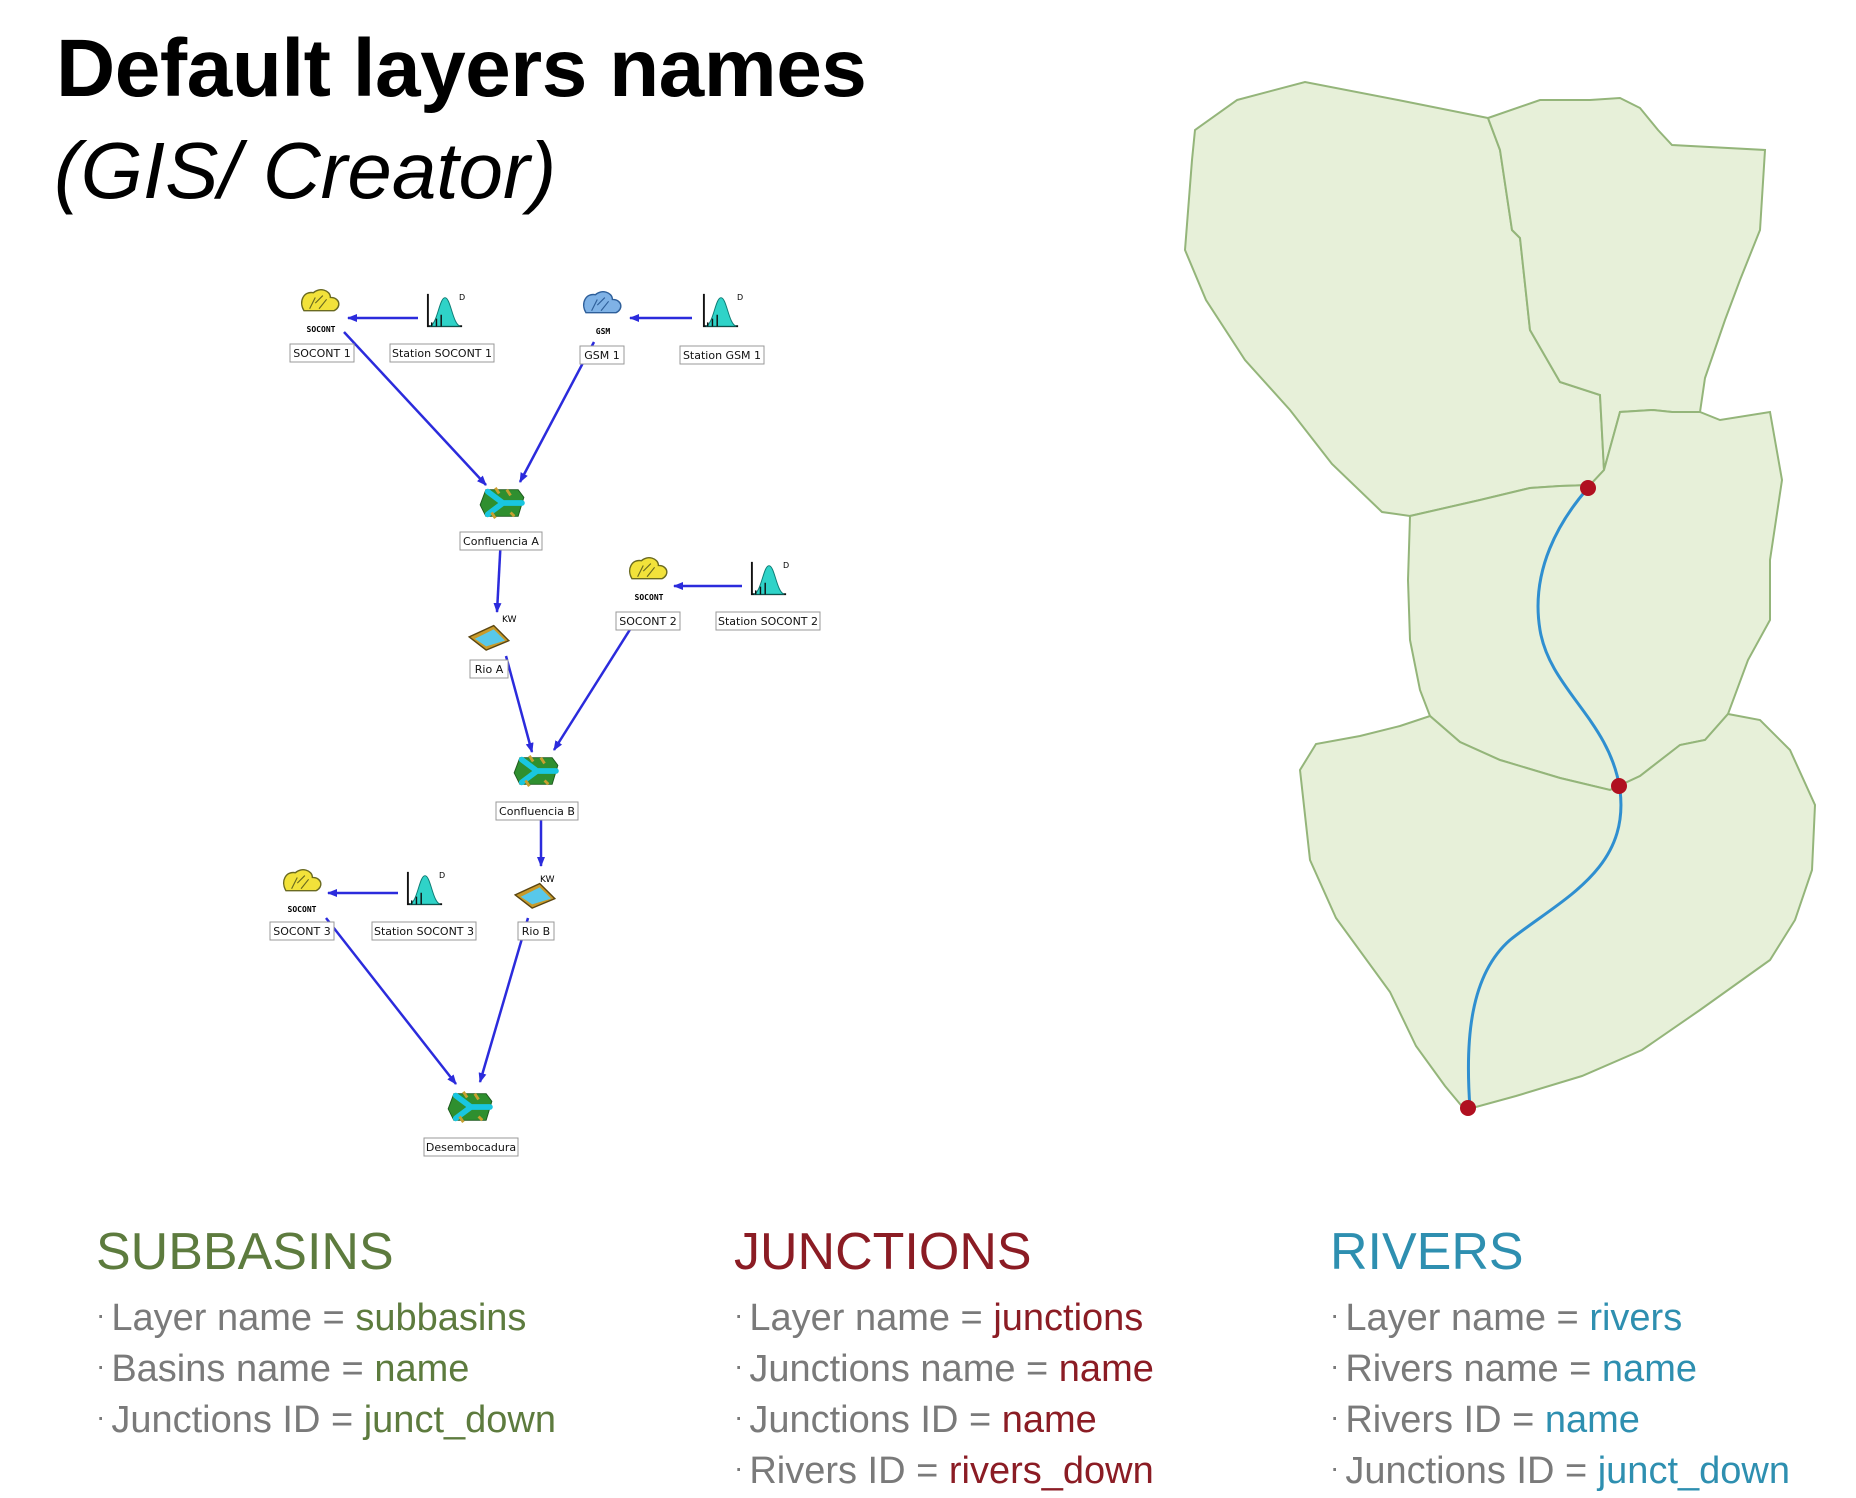 This screenshot has height=1498, width=1856. I want to click on node-socont-3: SOCONT SOCONT 3, so click(302, 905).